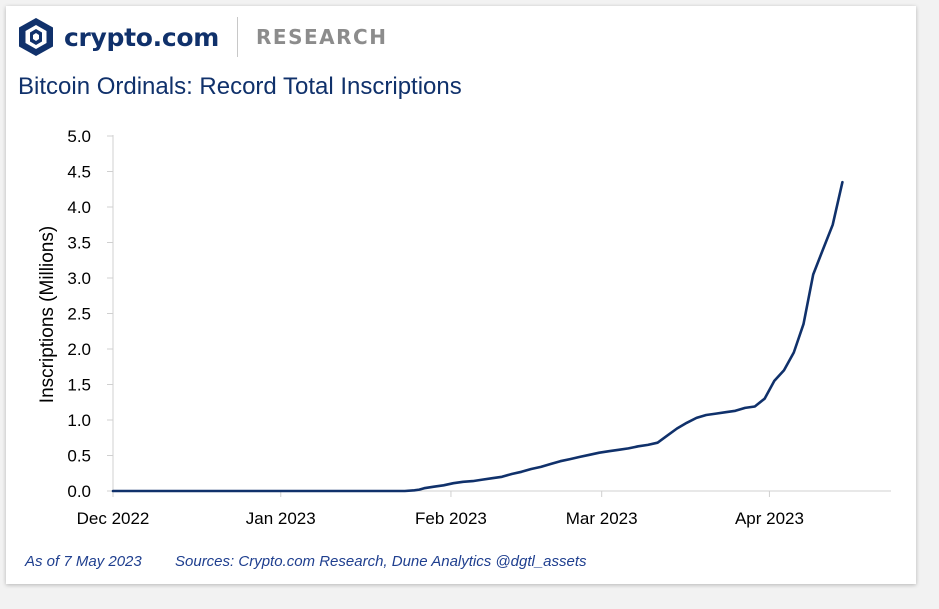 This screenshot has width=939, height=609. What do you see at coordinates (79, 314) in the screenshot?
I see `y-tick-label: 2.5` at bounding box center [79, 314].